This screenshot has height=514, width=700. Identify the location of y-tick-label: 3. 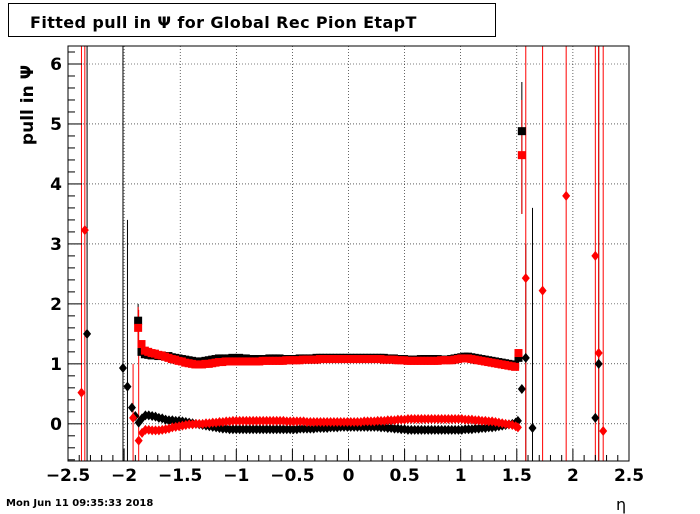
(56, 245).